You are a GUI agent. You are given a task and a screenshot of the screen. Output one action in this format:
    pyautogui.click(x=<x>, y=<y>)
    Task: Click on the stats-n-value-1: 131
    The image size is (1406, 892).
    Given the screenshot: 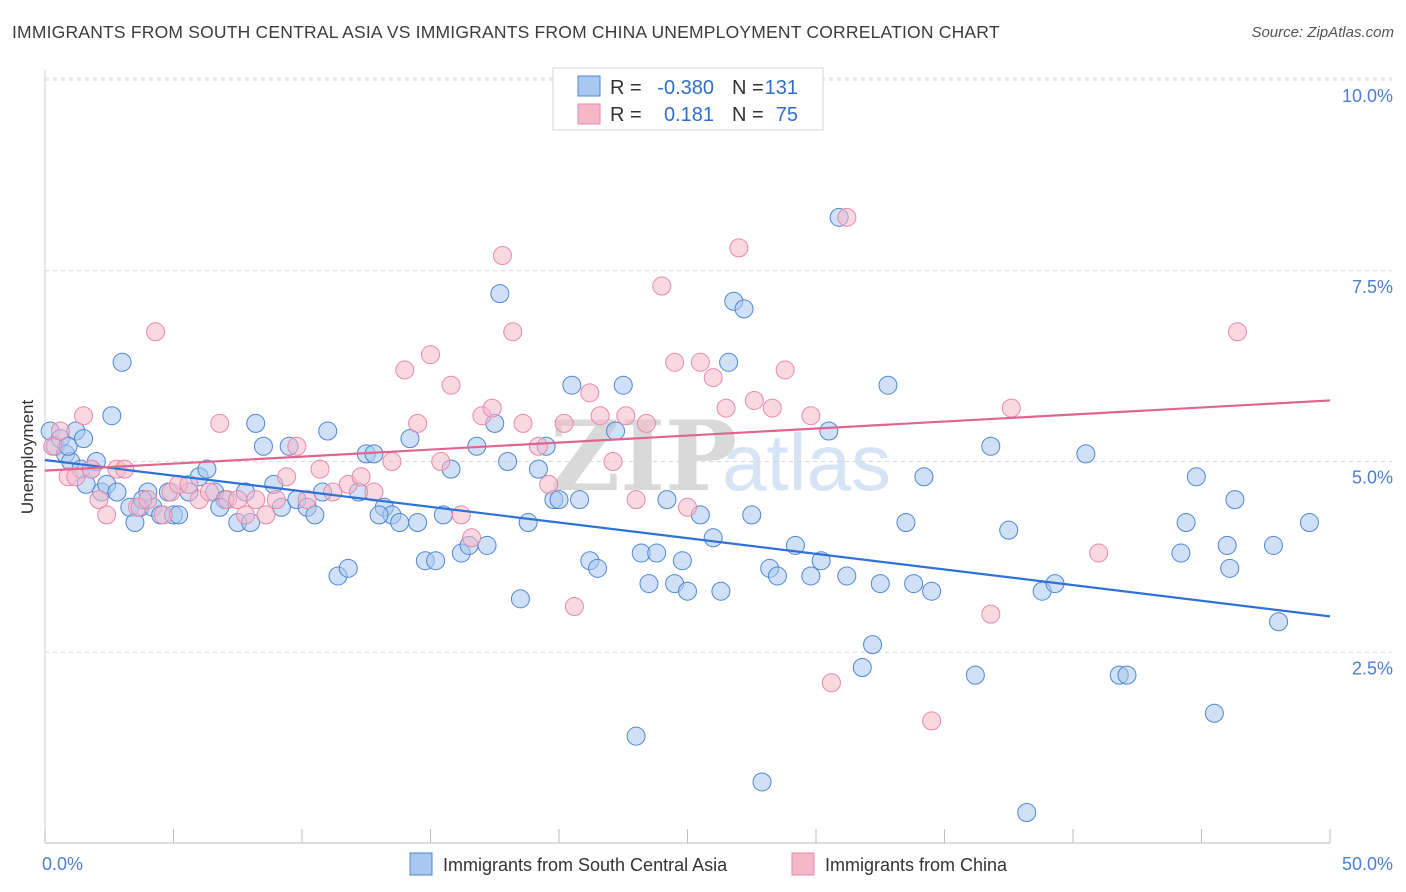 What is the action you would take?
    pyautogui.click(x=781, y=88)
    